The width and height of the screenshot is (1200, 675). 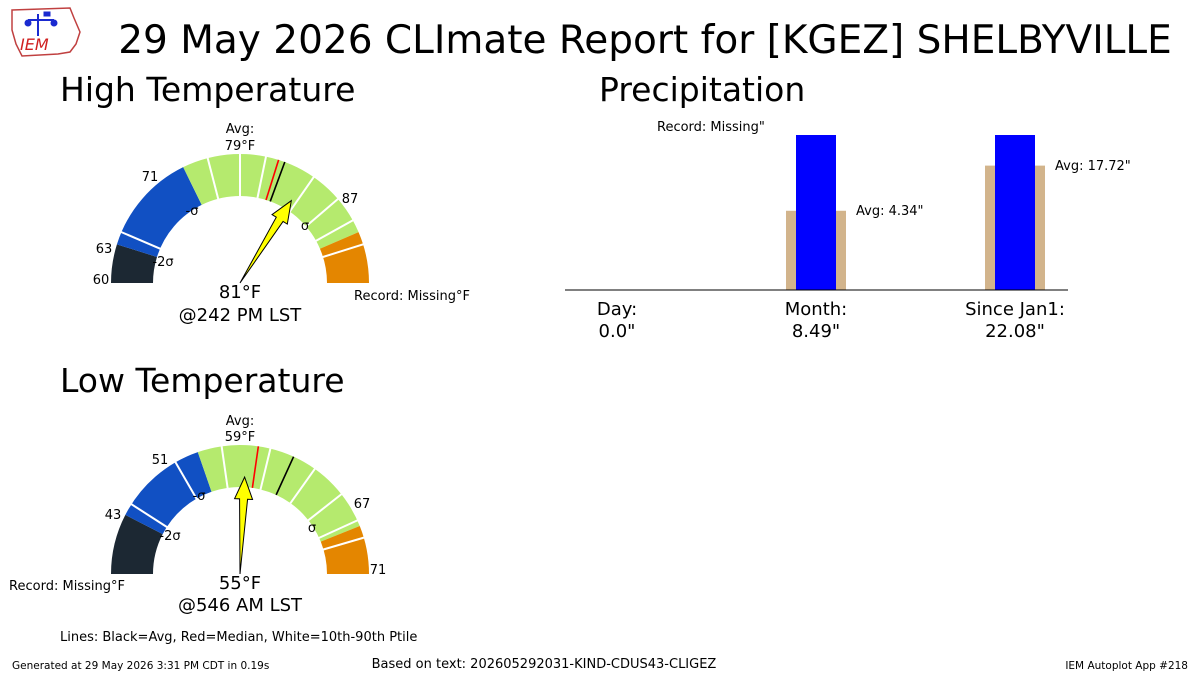 What do you see at coordinates (192, 211) in the screenshot?
I see `high-sigma-minus-1: -σ` at bounding box center [192, 211].